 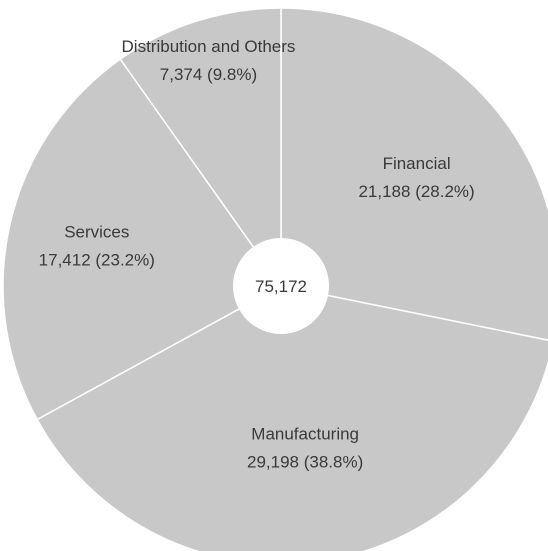 What do you see at coordinates (209, 46) in the screenshot?
I see `slice-name-label: Distribution and Others` at bounding box center [209, 46].